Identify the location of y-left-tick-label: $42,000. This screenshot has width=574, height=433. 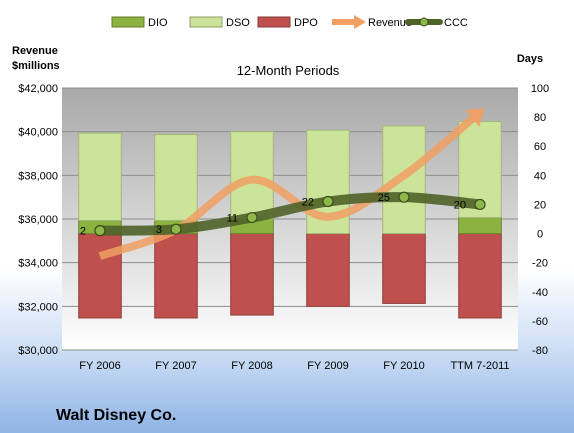
(38, 89).